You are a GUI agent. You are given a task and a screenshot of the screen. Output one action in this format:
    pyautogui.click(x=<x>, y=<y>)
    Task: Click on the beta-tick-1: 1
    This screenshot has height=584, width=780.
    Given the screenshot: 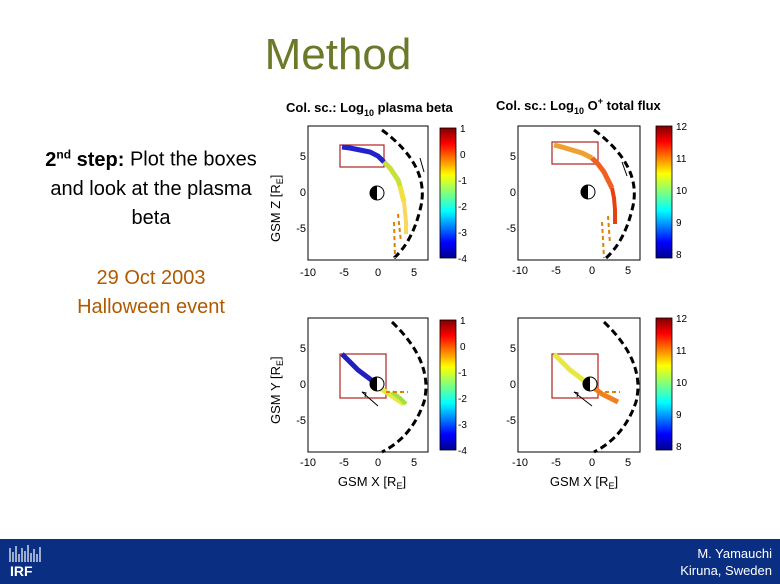 What is the action you would take?
    pyautogui.click(x=463, y=129)
    